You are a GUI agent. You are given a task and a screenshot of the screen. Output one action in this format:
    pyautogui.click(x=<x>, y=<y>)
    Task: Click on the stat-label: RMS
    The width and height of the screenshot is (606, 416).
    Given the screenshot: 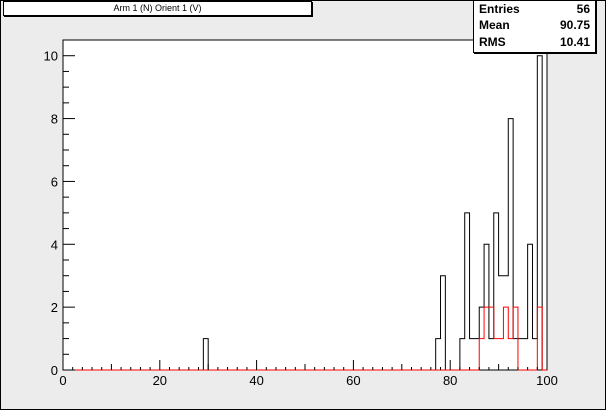 What is the action you would take?
    pyautogui.click(x=492, y=42)
    